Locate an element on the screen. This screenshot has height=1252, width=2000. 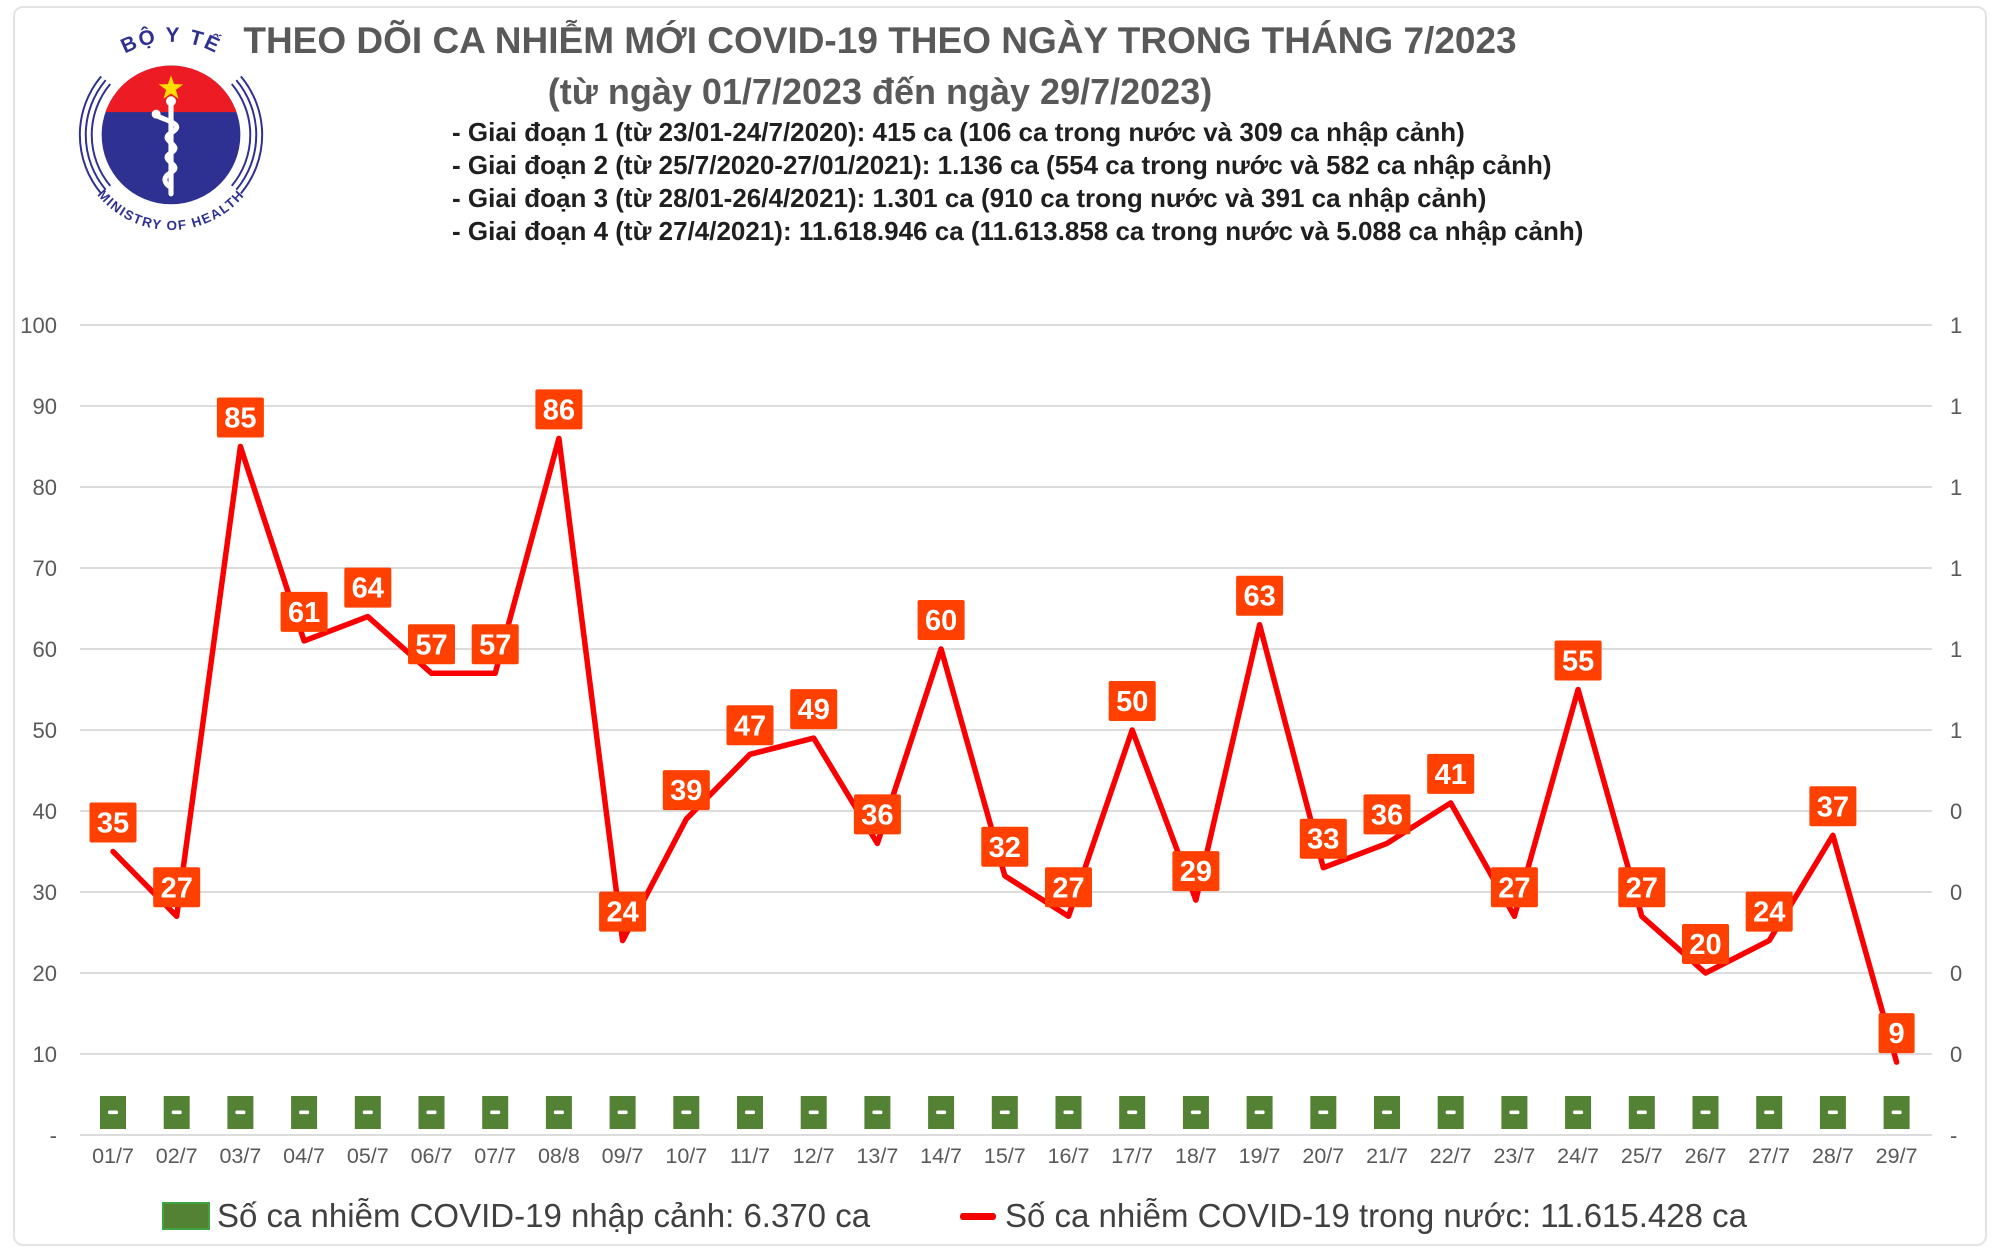
y-tick-right: - is located at coordinates (1953, 1135).